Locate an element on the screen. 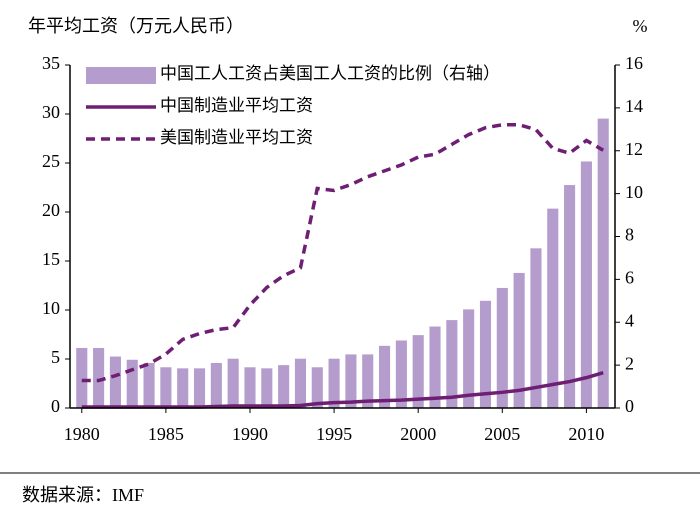 The height and width of the screenshot is (522, 700). legend-label: 中国工人工资占美国工人工资的比例（右轴） is located at coordinates (330, 73).